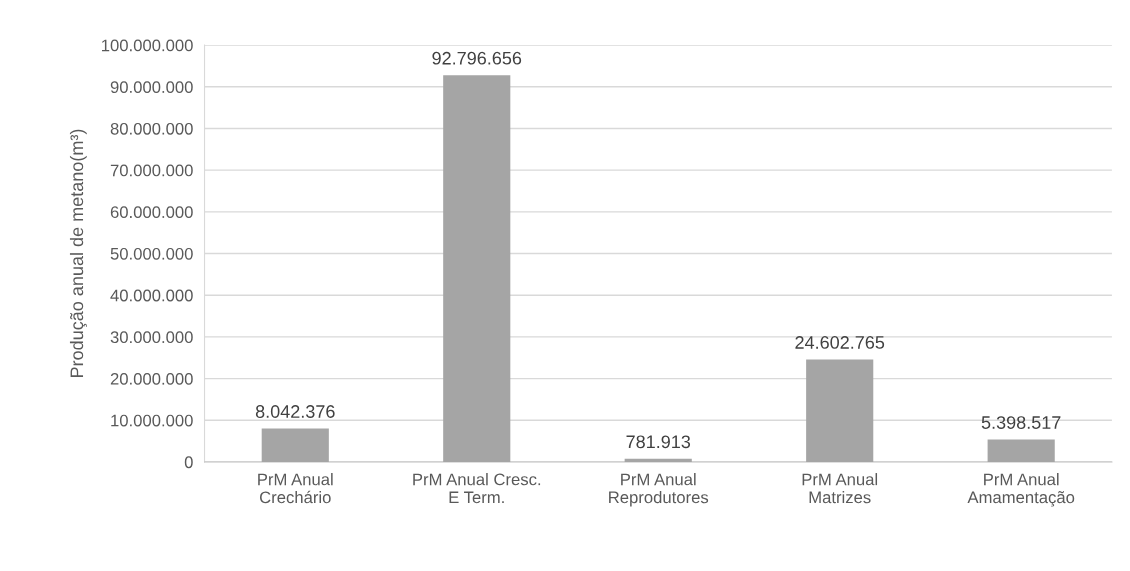 This screenshot has height=571, width=1130. Describe the element at coordinates (477, 488) in the screenshot. I see `x-tick-label: PrM Anual Cresc. E Term.` at that location.